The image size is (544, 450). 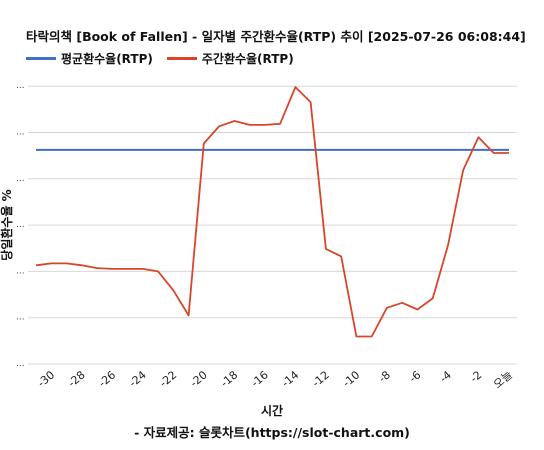 I want to click on x-tick-label: -10, so click(x=351, y=379).